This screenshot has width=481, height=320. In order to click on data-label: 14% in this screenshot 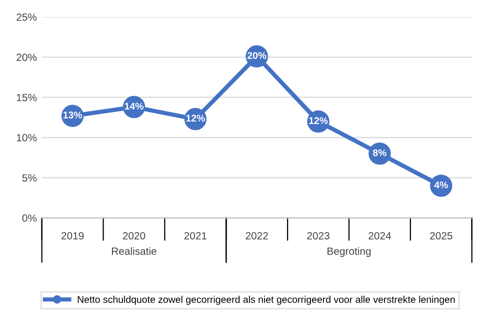, I will do `click(134, 106)`.